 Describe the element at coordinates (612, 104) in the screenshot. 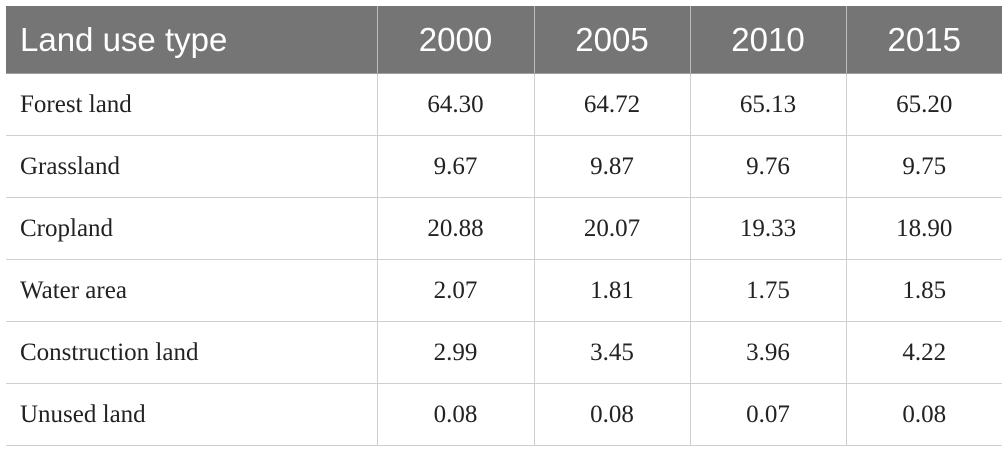

I see `table-cell: 64.72` at that location.